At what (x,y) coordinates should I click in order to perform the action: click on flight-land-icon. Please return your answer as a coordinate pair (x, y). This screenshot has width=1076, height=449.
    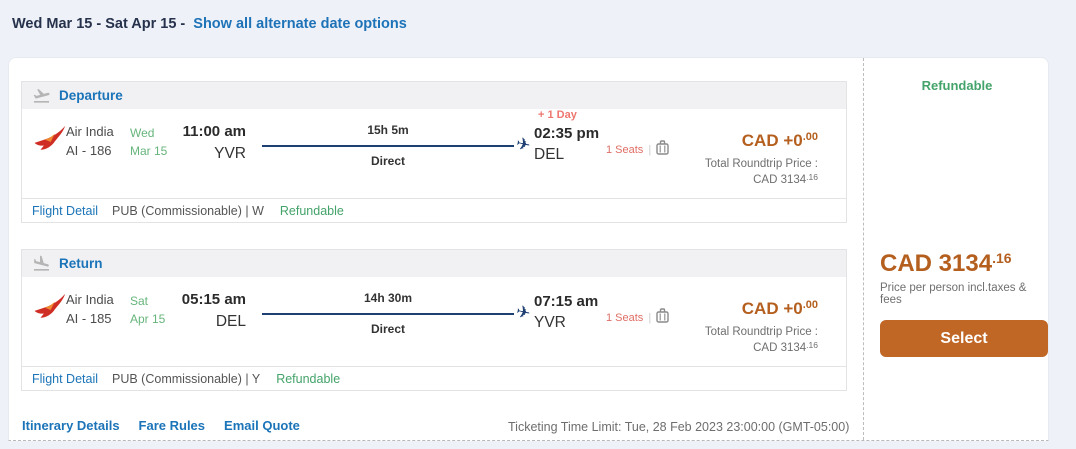
    Looking at the image, I should click on (41, 263).